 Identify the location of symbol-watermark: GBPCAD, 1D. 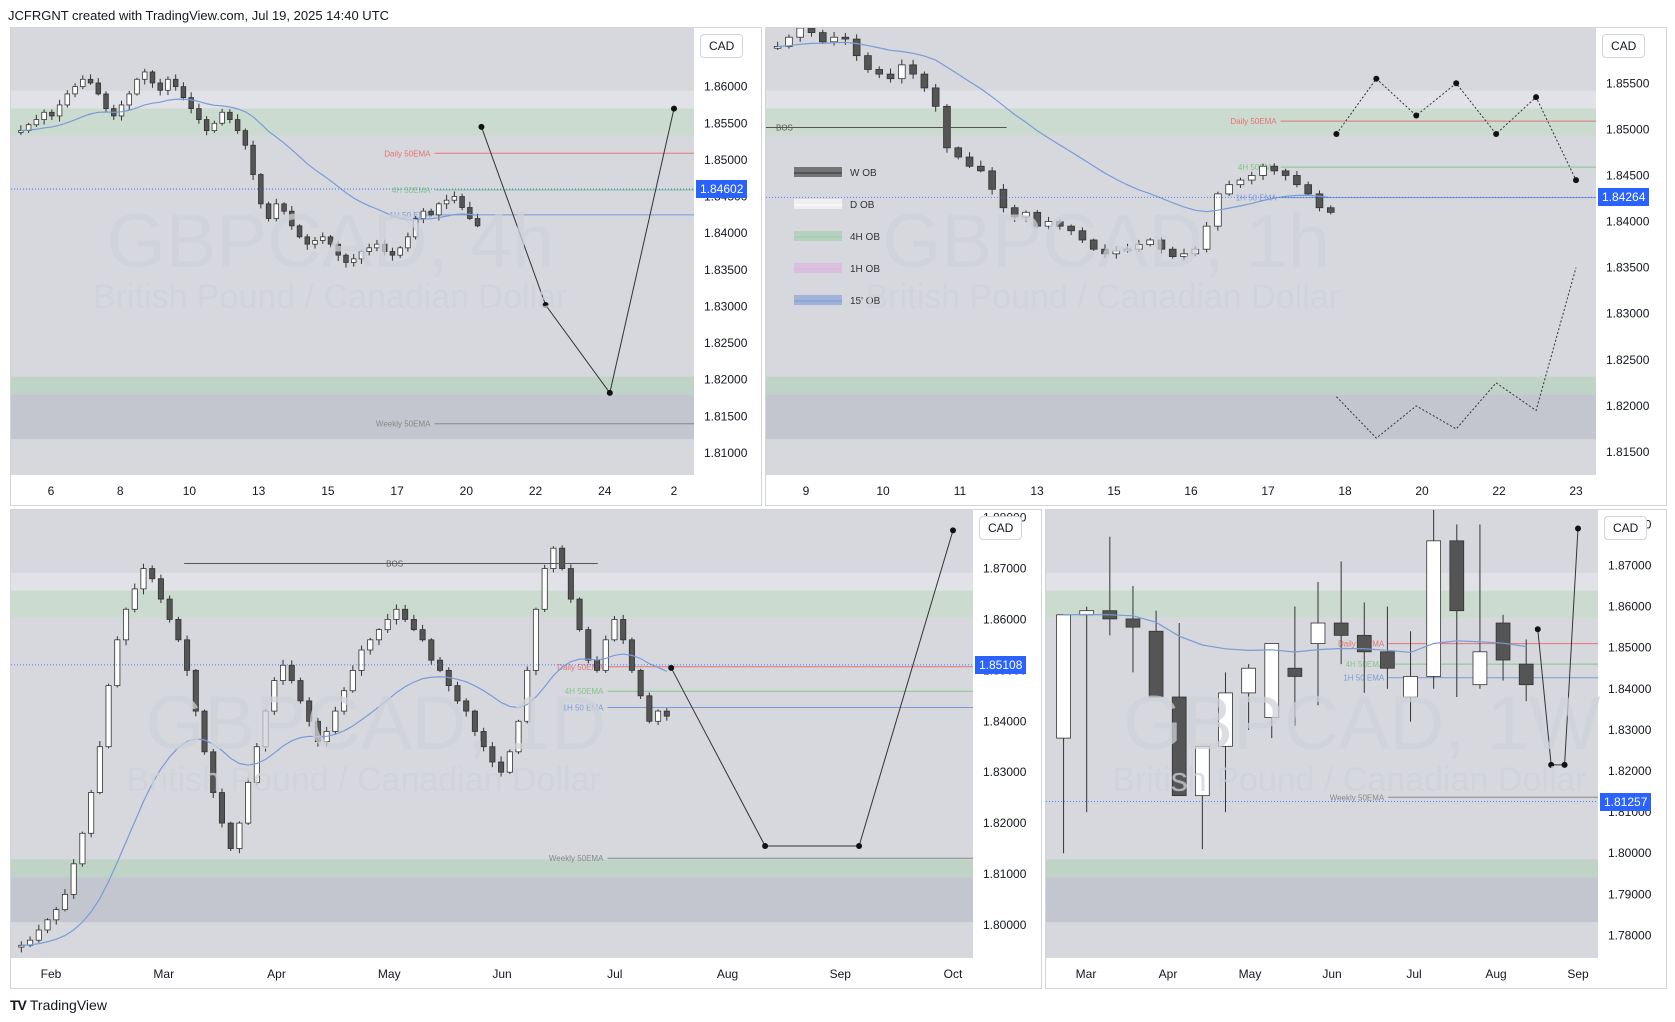
(376, 724).